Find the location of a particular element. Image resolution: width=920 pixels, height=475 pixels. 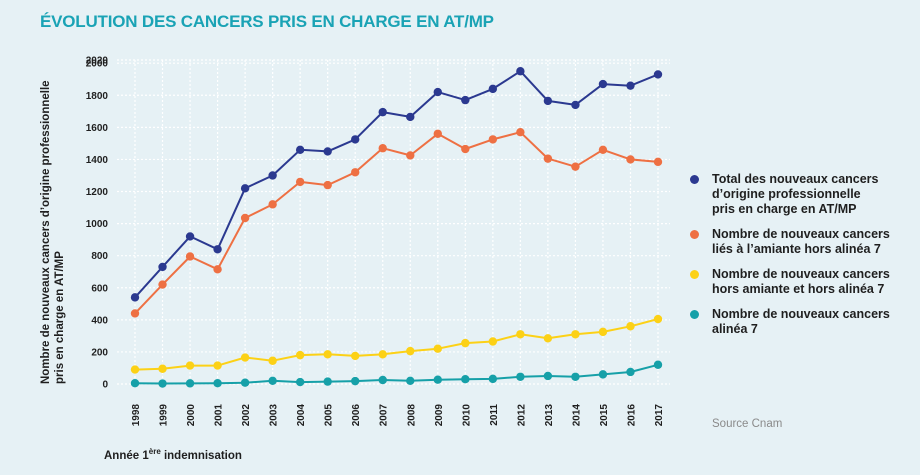

x-tick-label: 2013 is located at coordinates (549, 415).